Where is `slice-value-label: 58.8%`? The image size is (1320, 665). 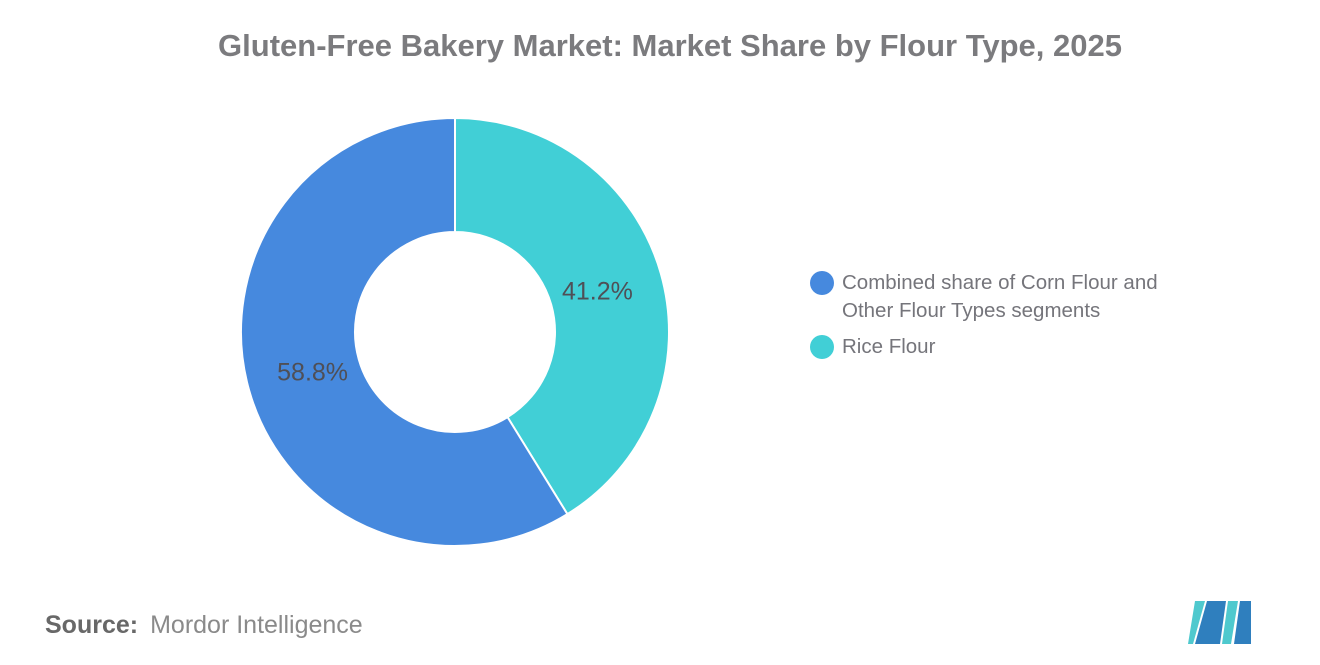
slice-value-label: 58.8% is located at coordinates (312, 372).